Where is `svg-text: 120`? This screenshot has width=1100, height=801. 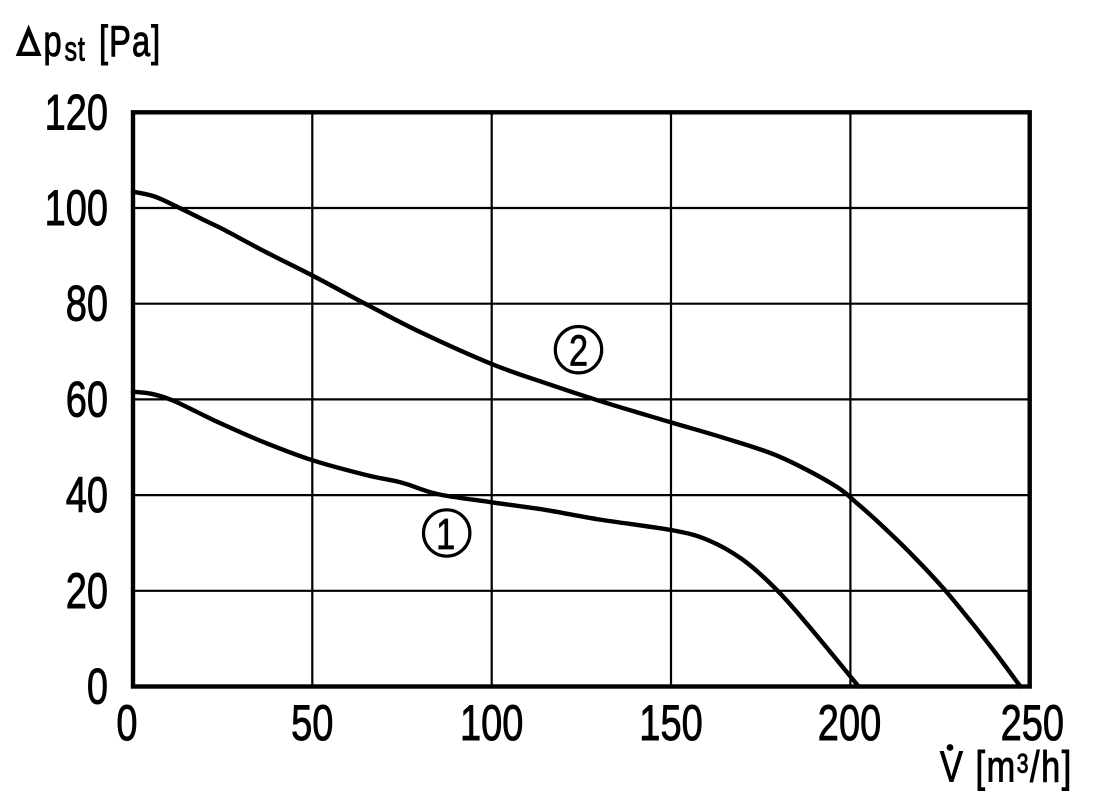
svg-text: 120 is located at coordinates (76, 112).